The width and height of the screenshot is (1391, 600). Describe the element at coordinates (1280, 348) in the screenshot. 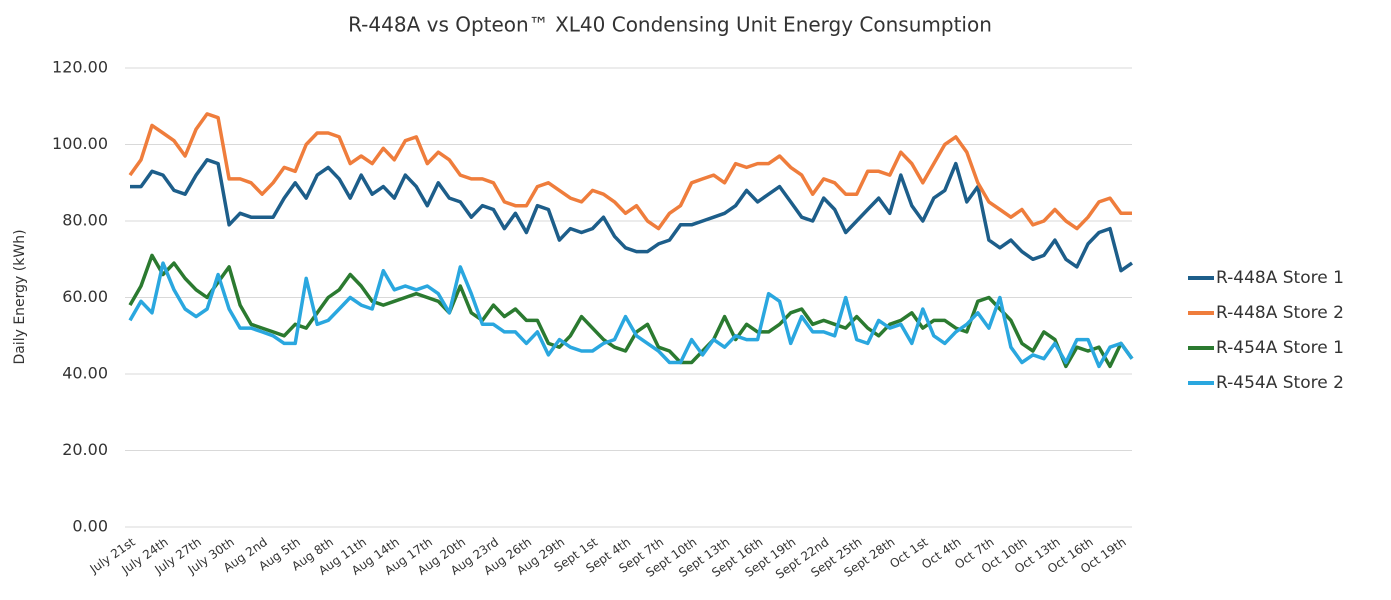

I see `legend-label: R-454A Store 1` at that location.